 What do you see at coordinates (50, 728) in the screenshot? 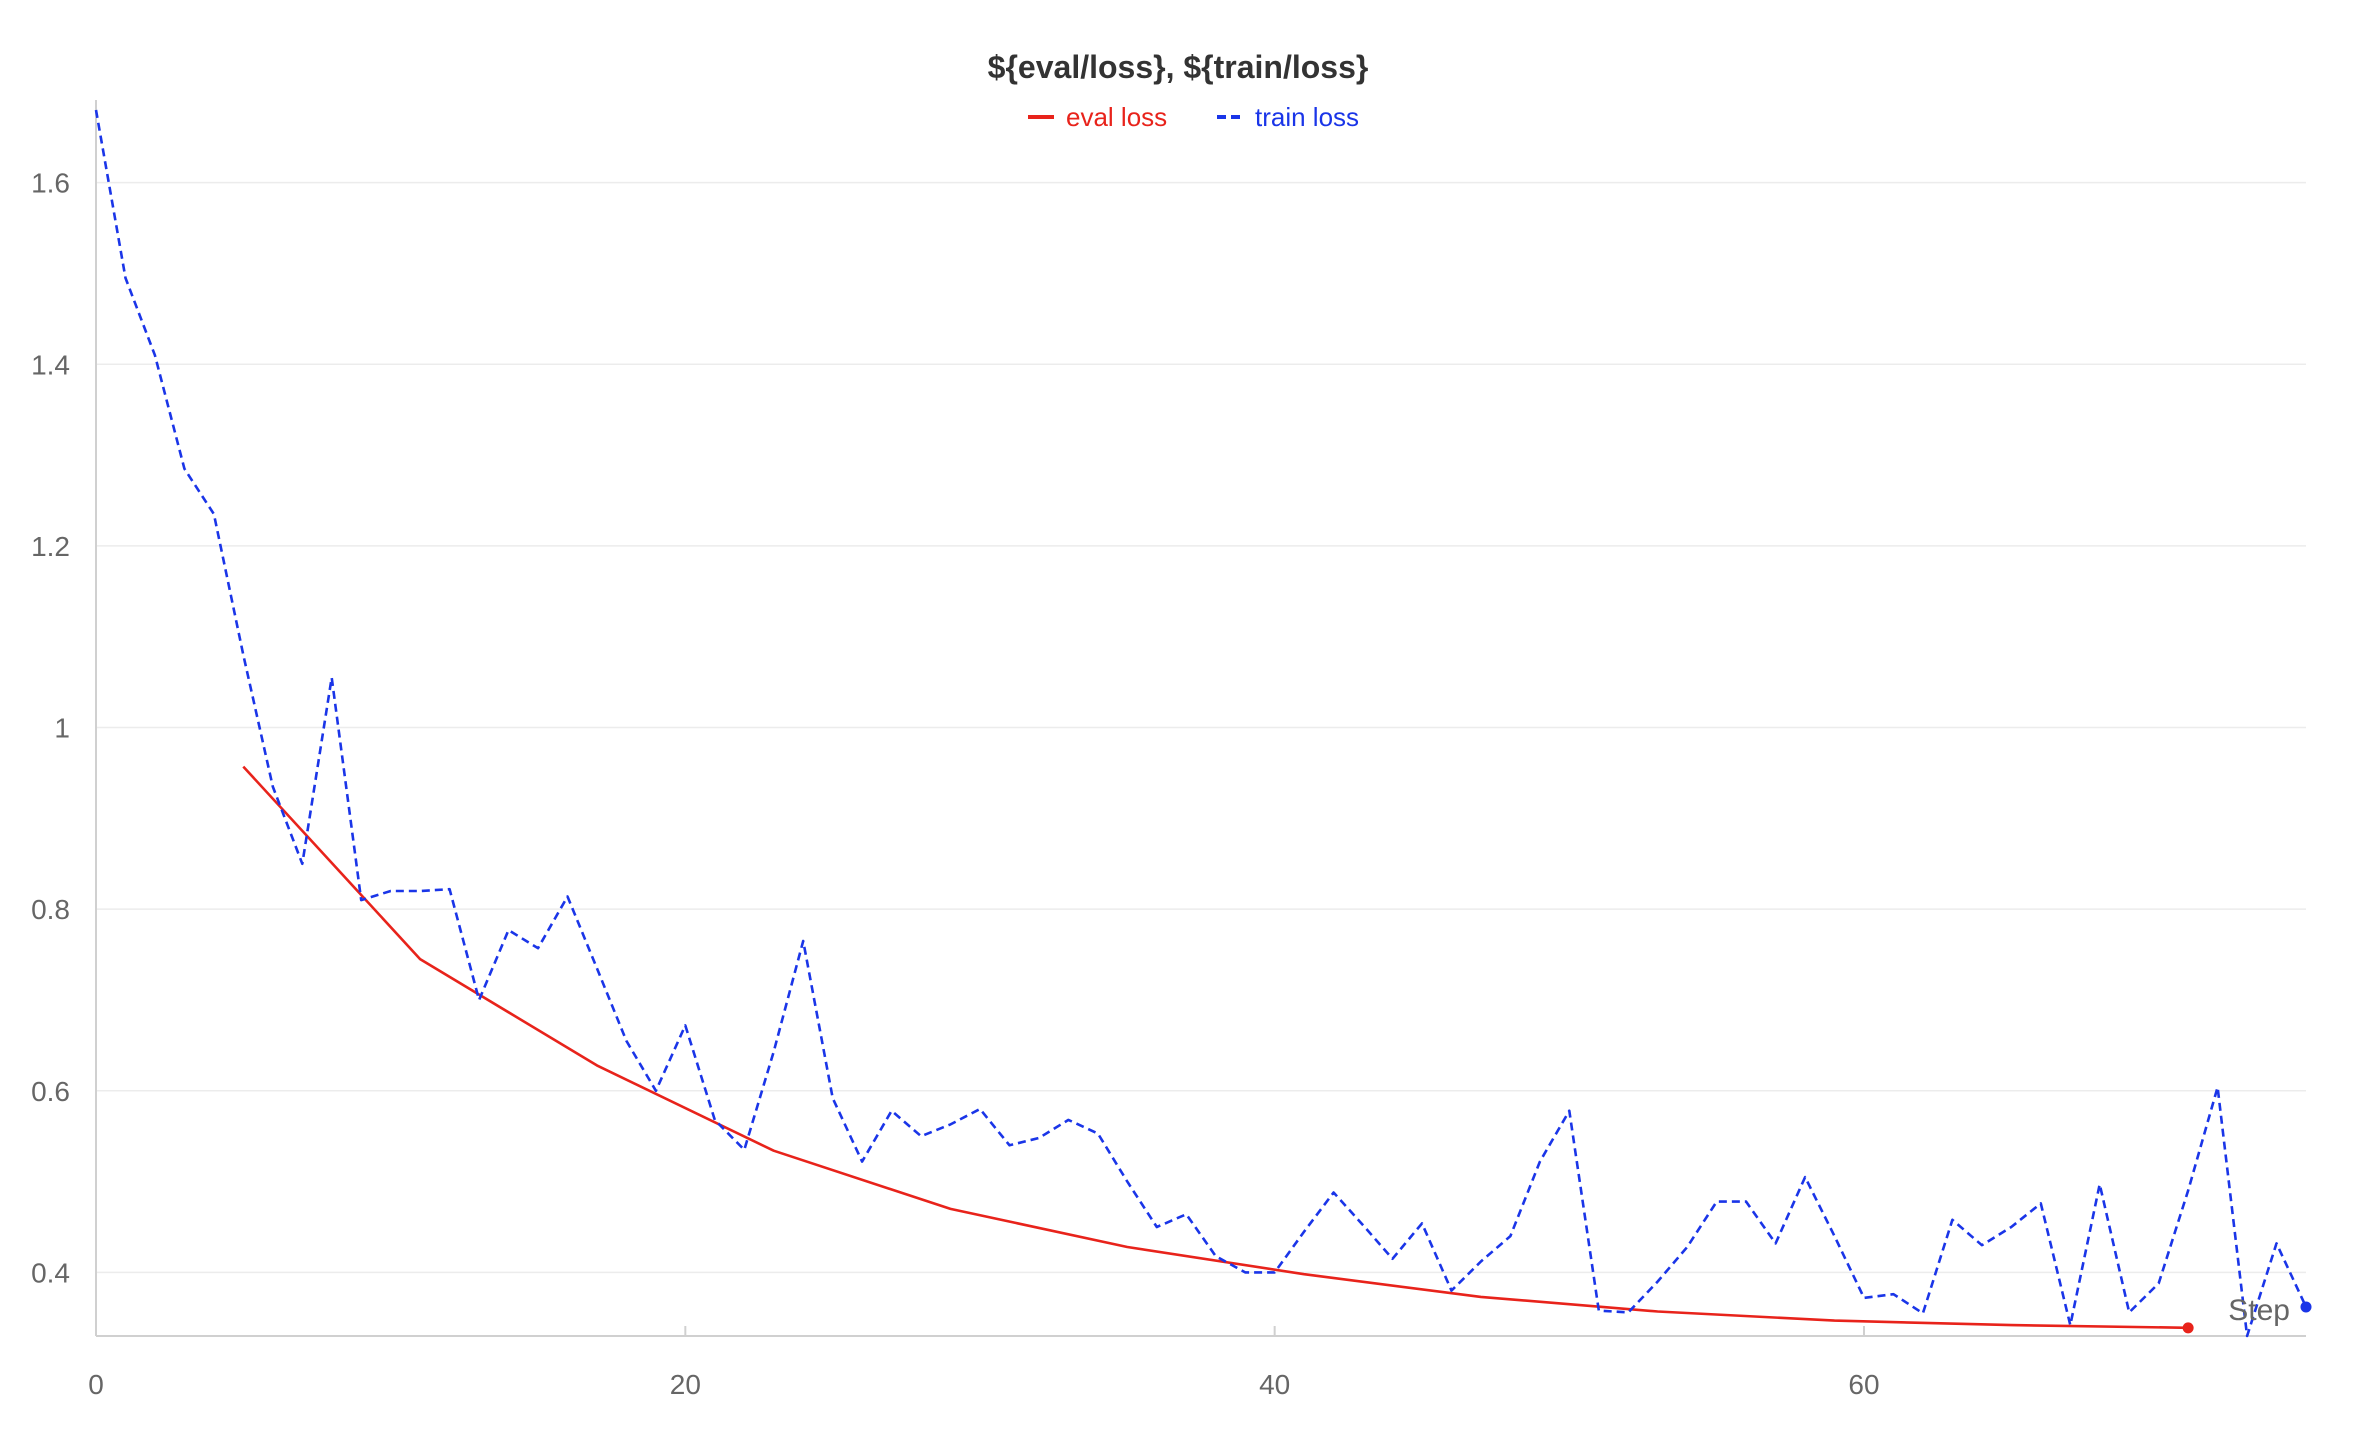
I see `y-axis-ticks: 0.4 0.6 0.8 1 1.2 1.4 1.6` at bounding box center [50, 728].